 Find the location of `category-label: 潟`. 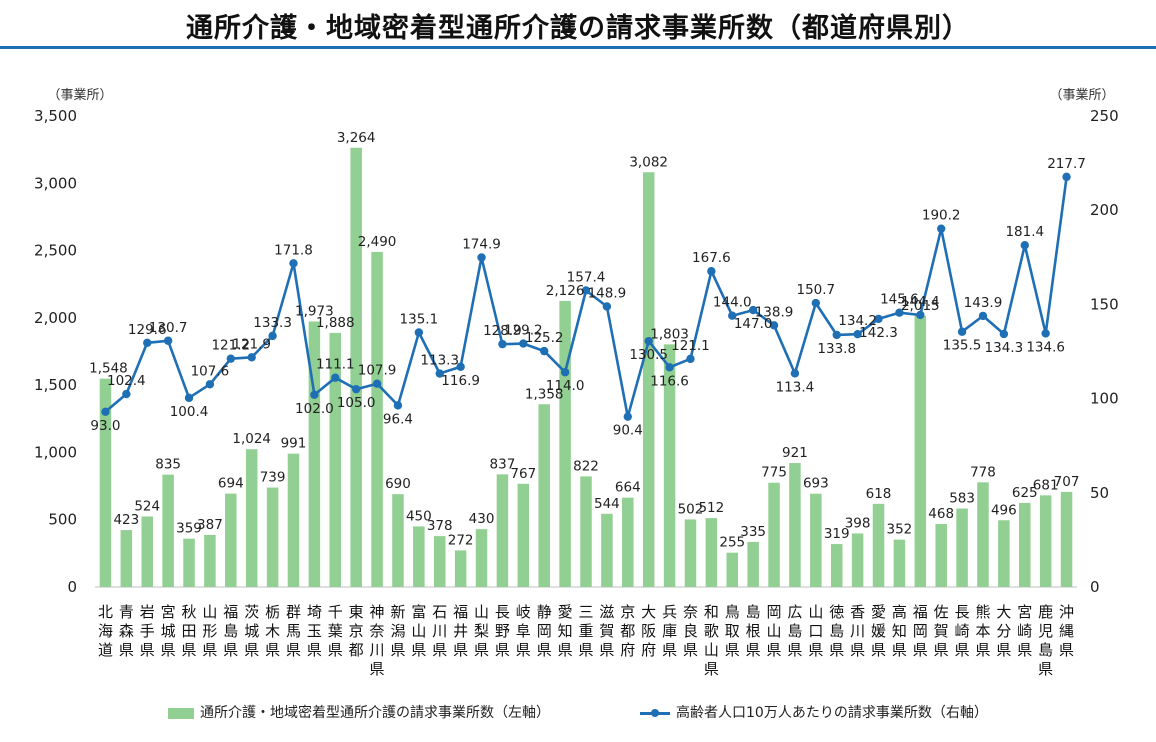

category-label: 潟 is located at coordinates (397, 631).